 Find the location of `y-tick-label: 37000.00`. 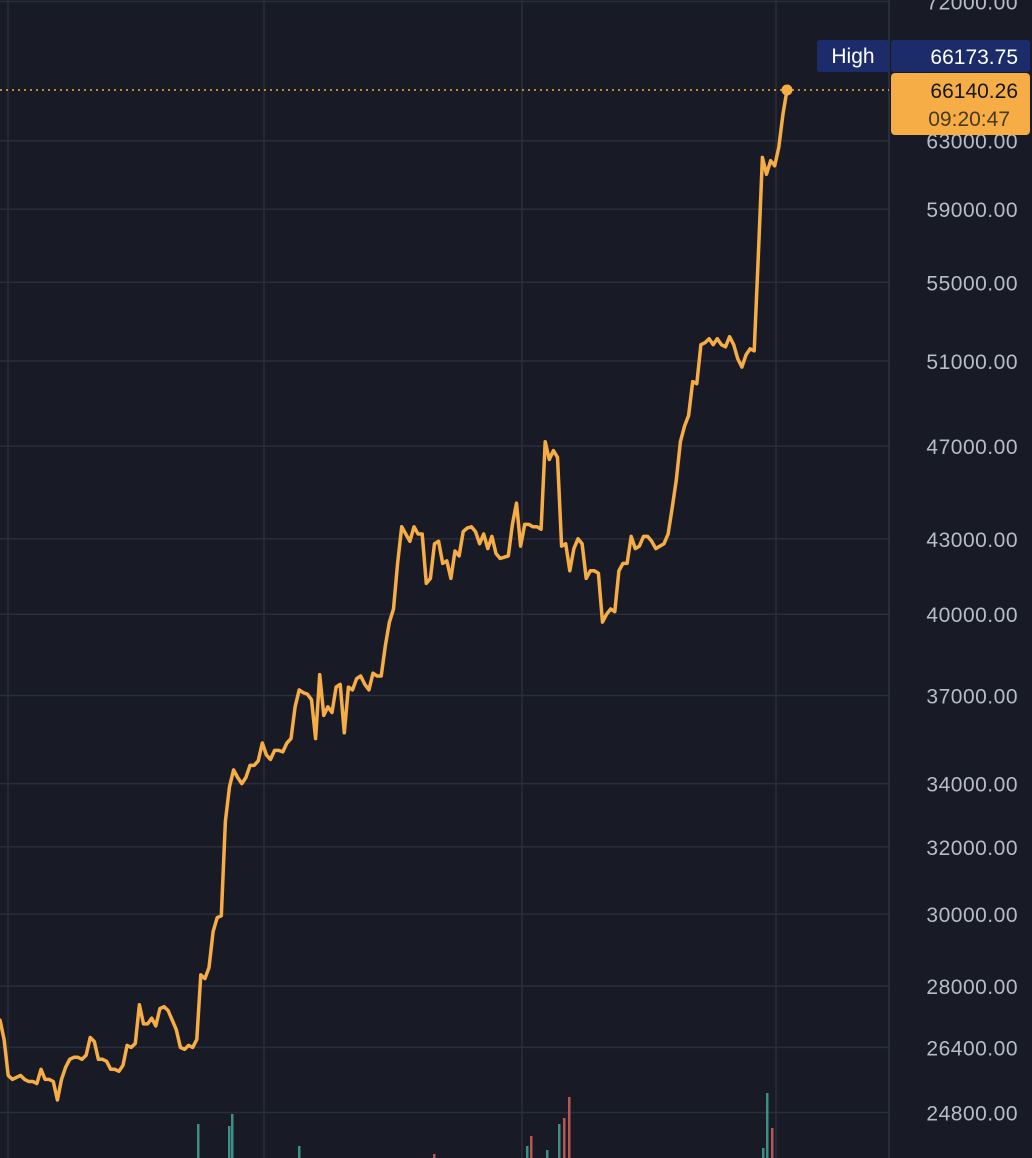

y-tick-label: 37000.00 is located at coordinates (972, 696).